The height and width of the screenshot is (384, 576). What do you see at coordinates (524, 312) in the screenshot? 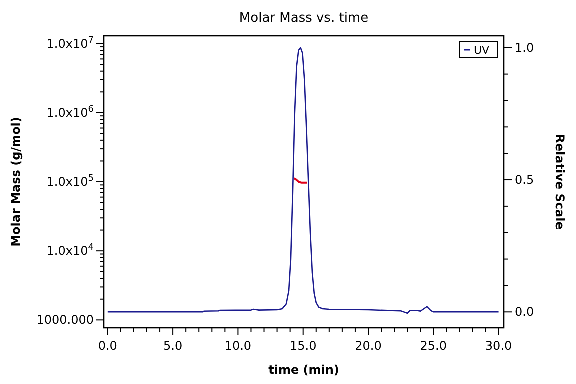
I see `y2-tick-label: 0.0` at bounding box center [524, 312].